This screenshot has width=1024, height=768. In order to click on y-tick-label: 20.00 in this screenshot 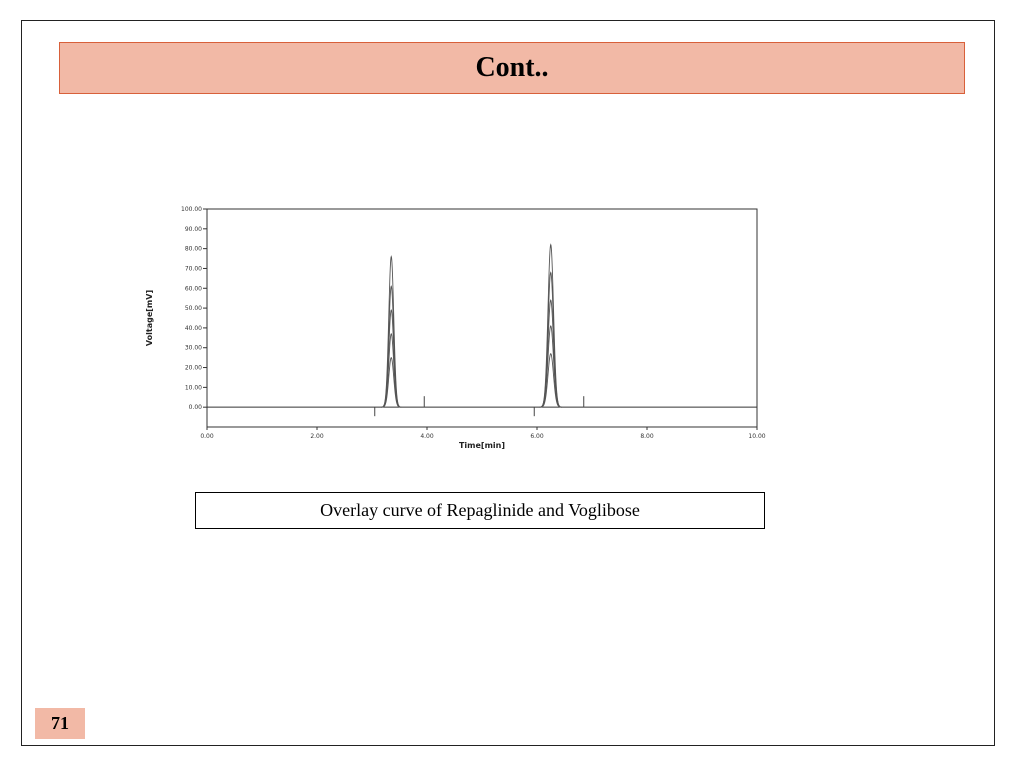, I will do `click(193, 368)`.